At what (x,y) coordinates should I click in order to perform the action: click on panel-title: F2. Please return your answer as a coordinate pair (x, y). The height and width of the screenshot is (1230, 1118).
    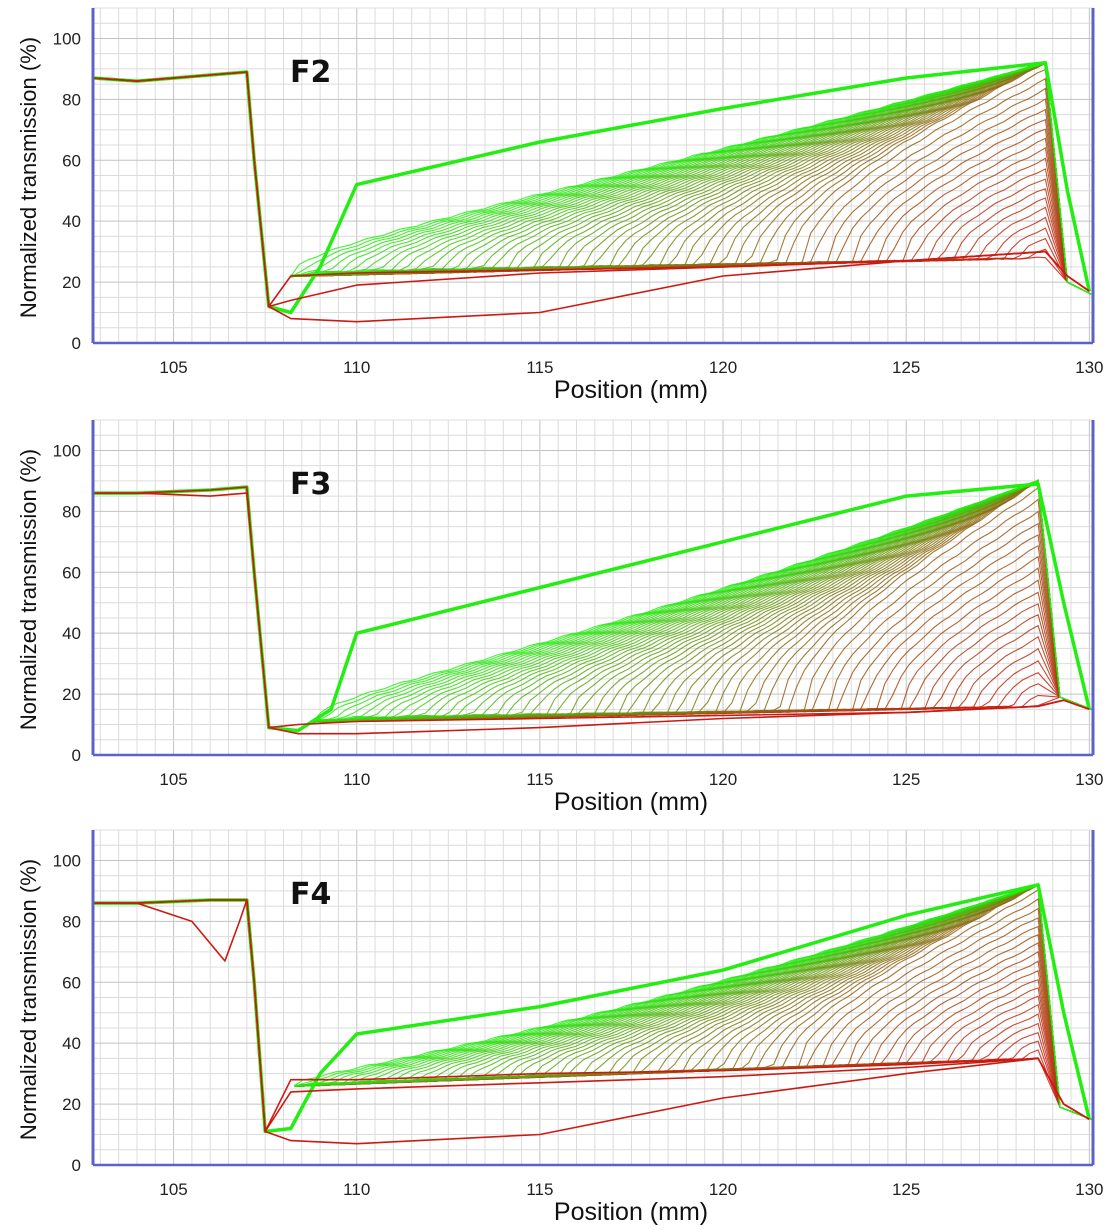
    Looking at the image, I should click on (310, 72).